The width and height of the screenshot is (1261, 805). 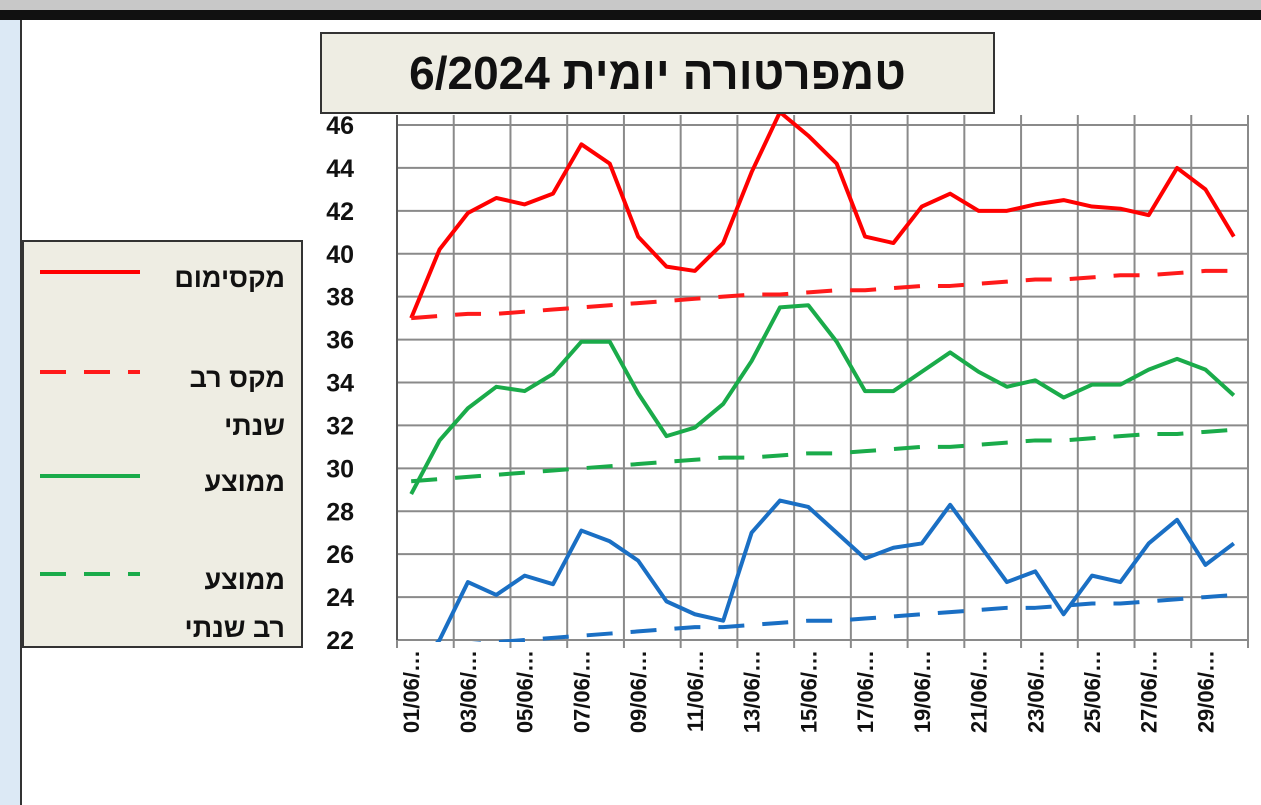 I want to click on legend-entry: מקס רב שנתי, so click(x=162, y=396).